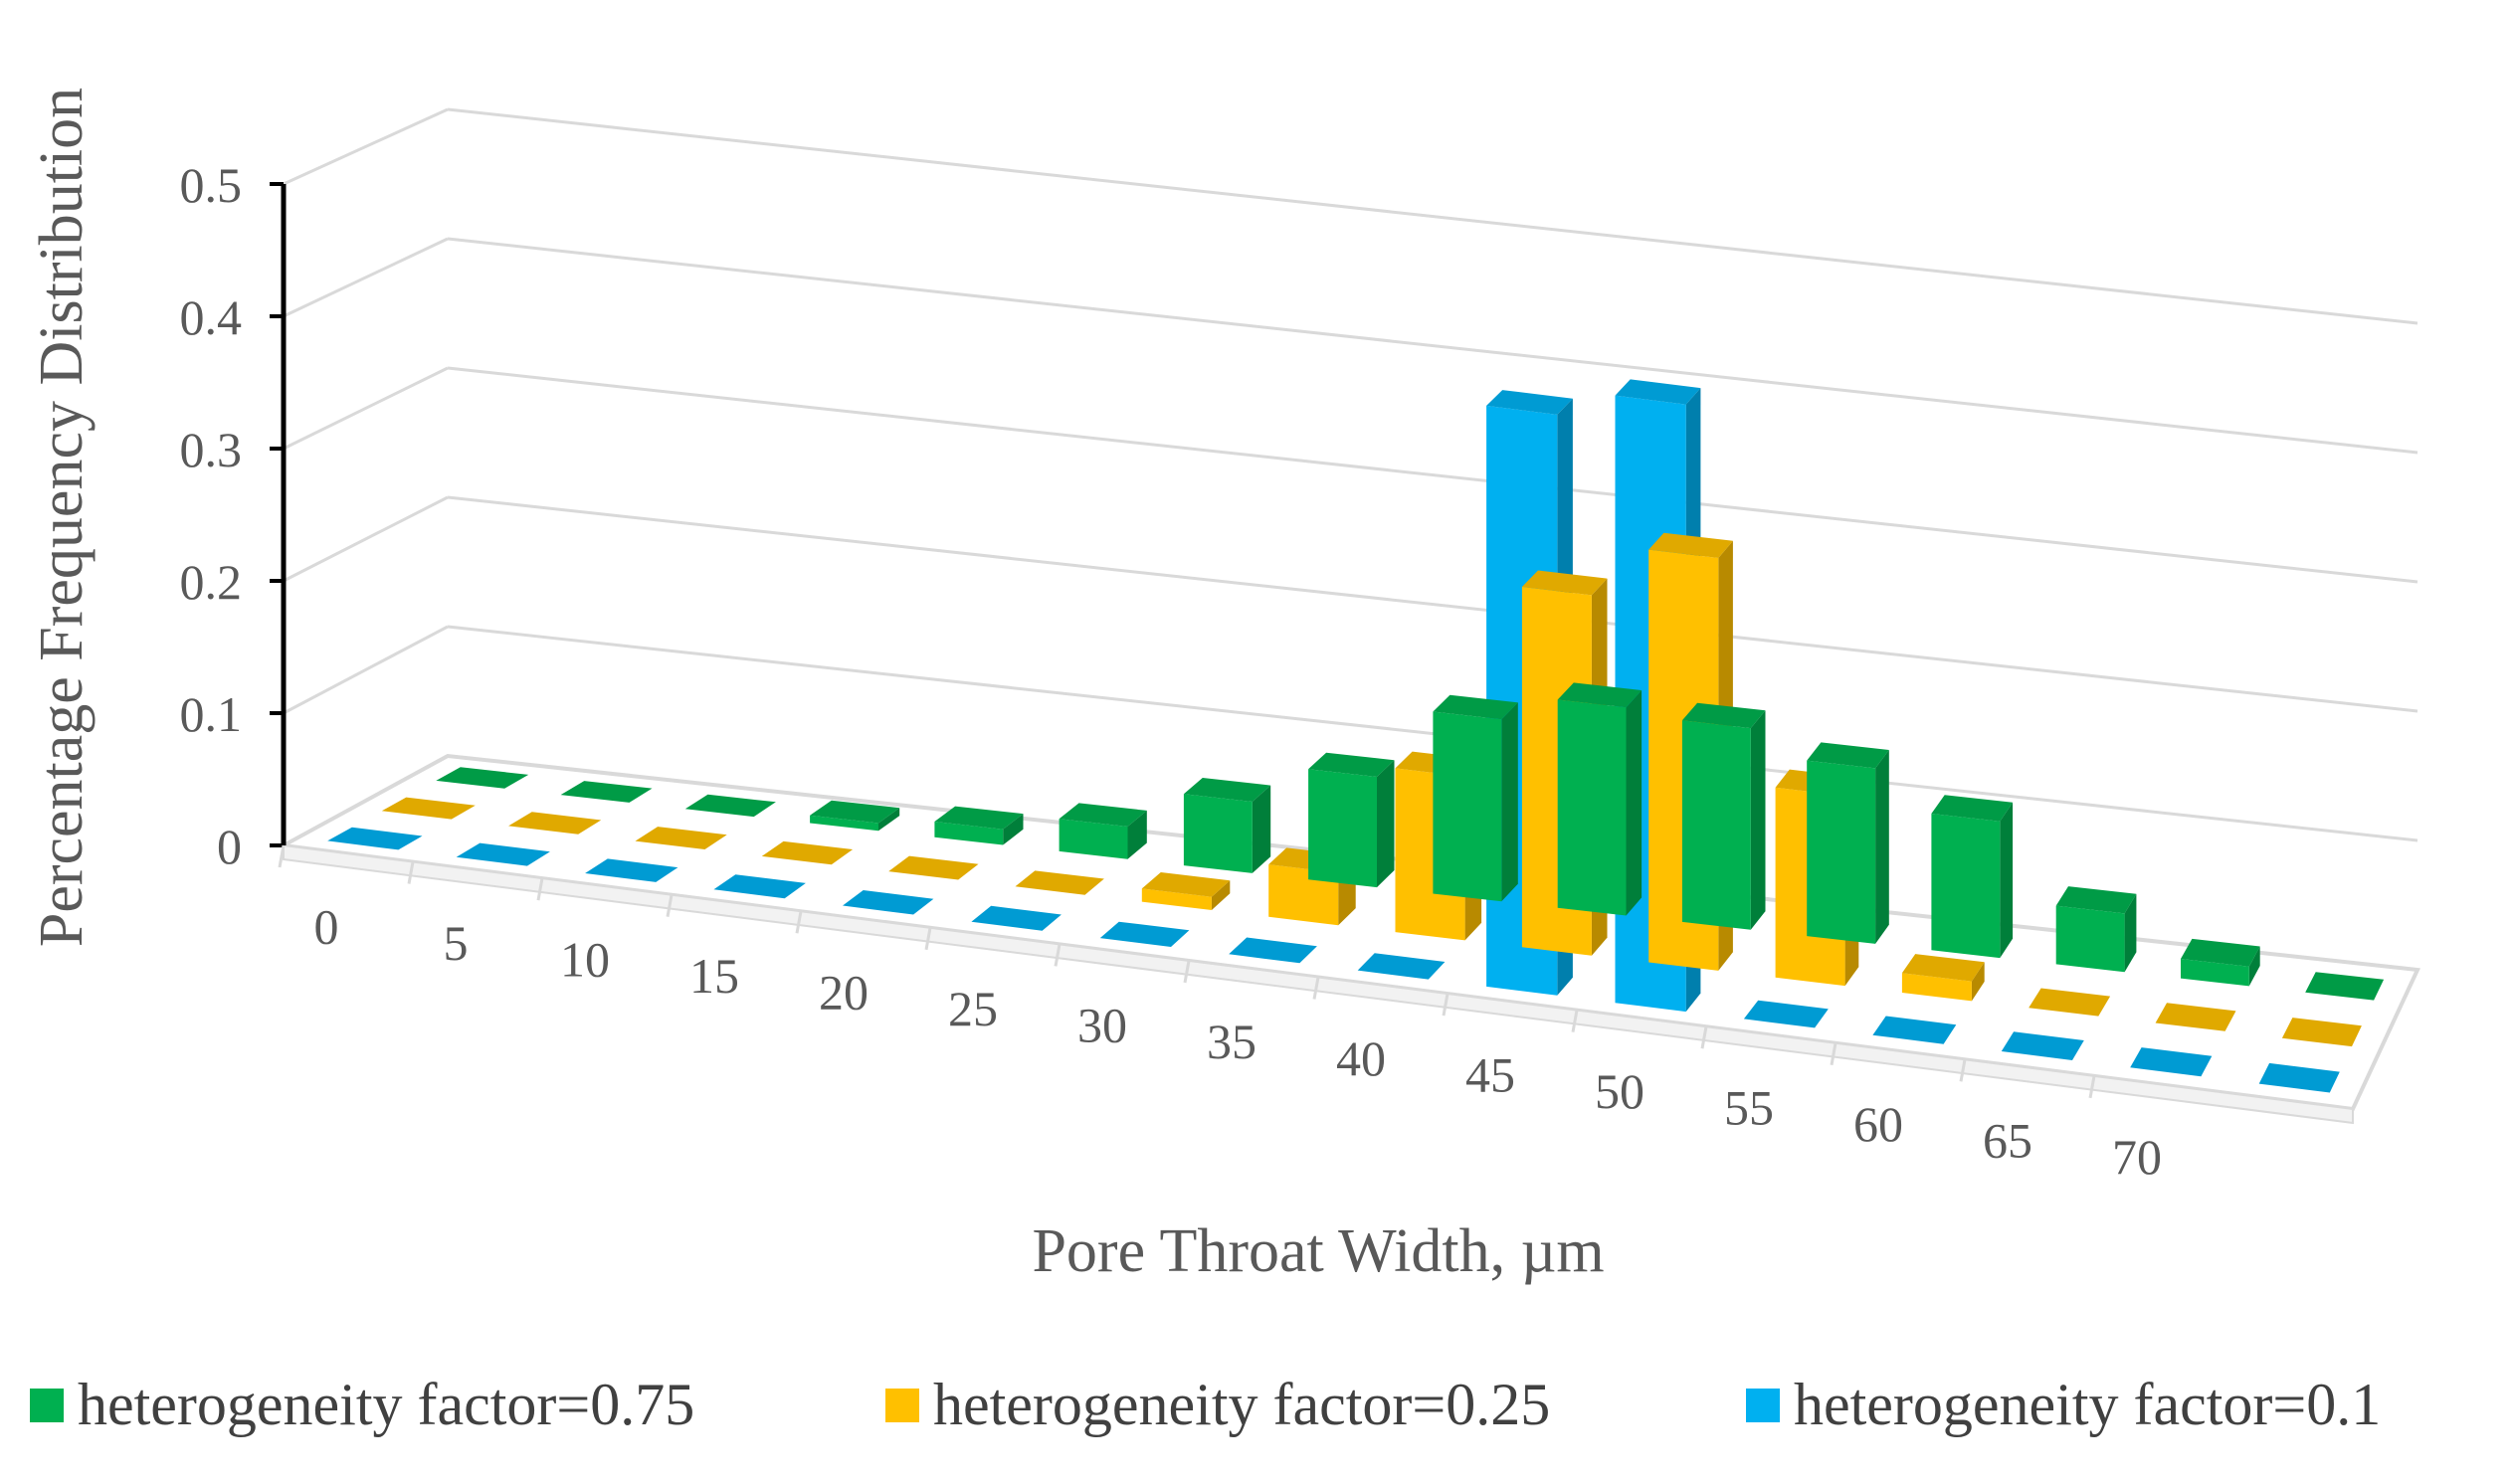 Image resolution: width=2513 pixels, height=1484 pixels. What do you see at coordinates (973, 1009) in the screenshot?
I see `x-tick-label: 25` at bounding box center [973, 1009].